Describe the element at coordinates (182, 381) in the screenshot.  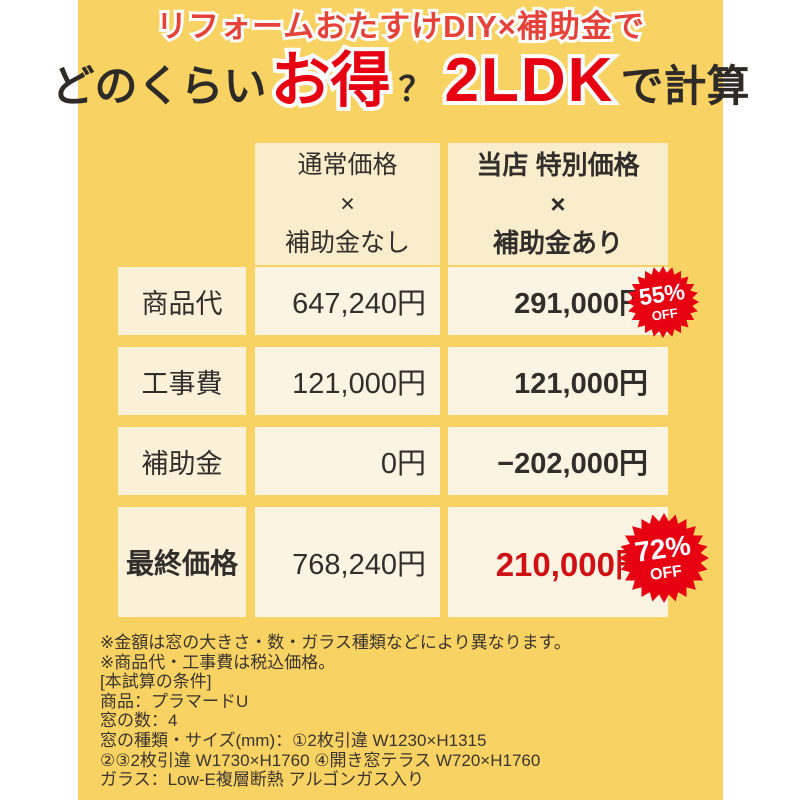
I see `row-label-construction-fee: 工事費` at that location.